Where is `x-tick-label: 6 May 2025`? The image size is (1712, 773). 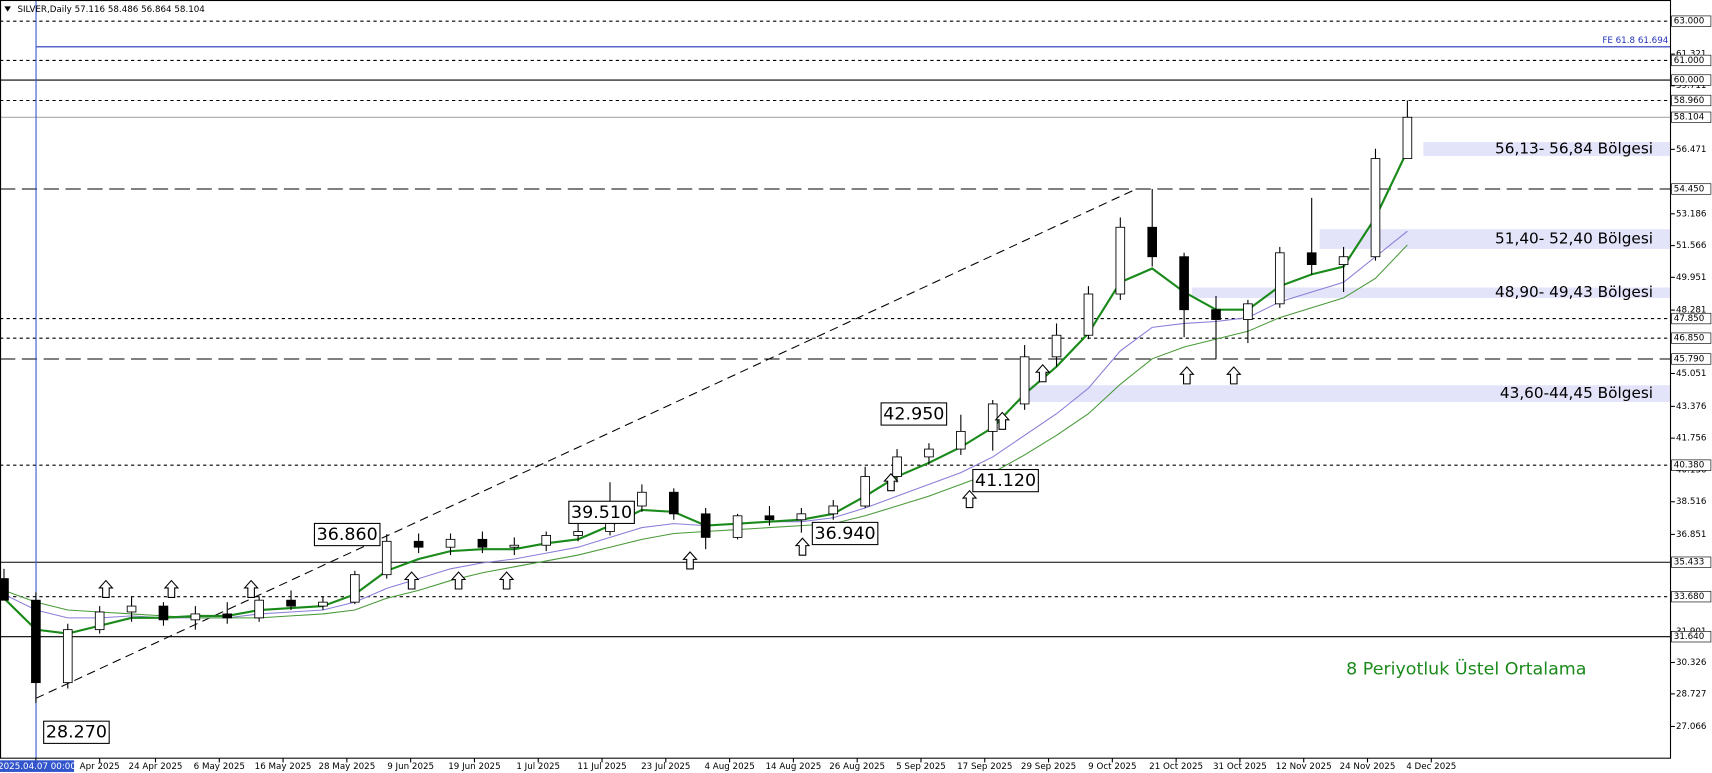 x-tick-label: 6 May 2025 is located at coordinates (219, 767).